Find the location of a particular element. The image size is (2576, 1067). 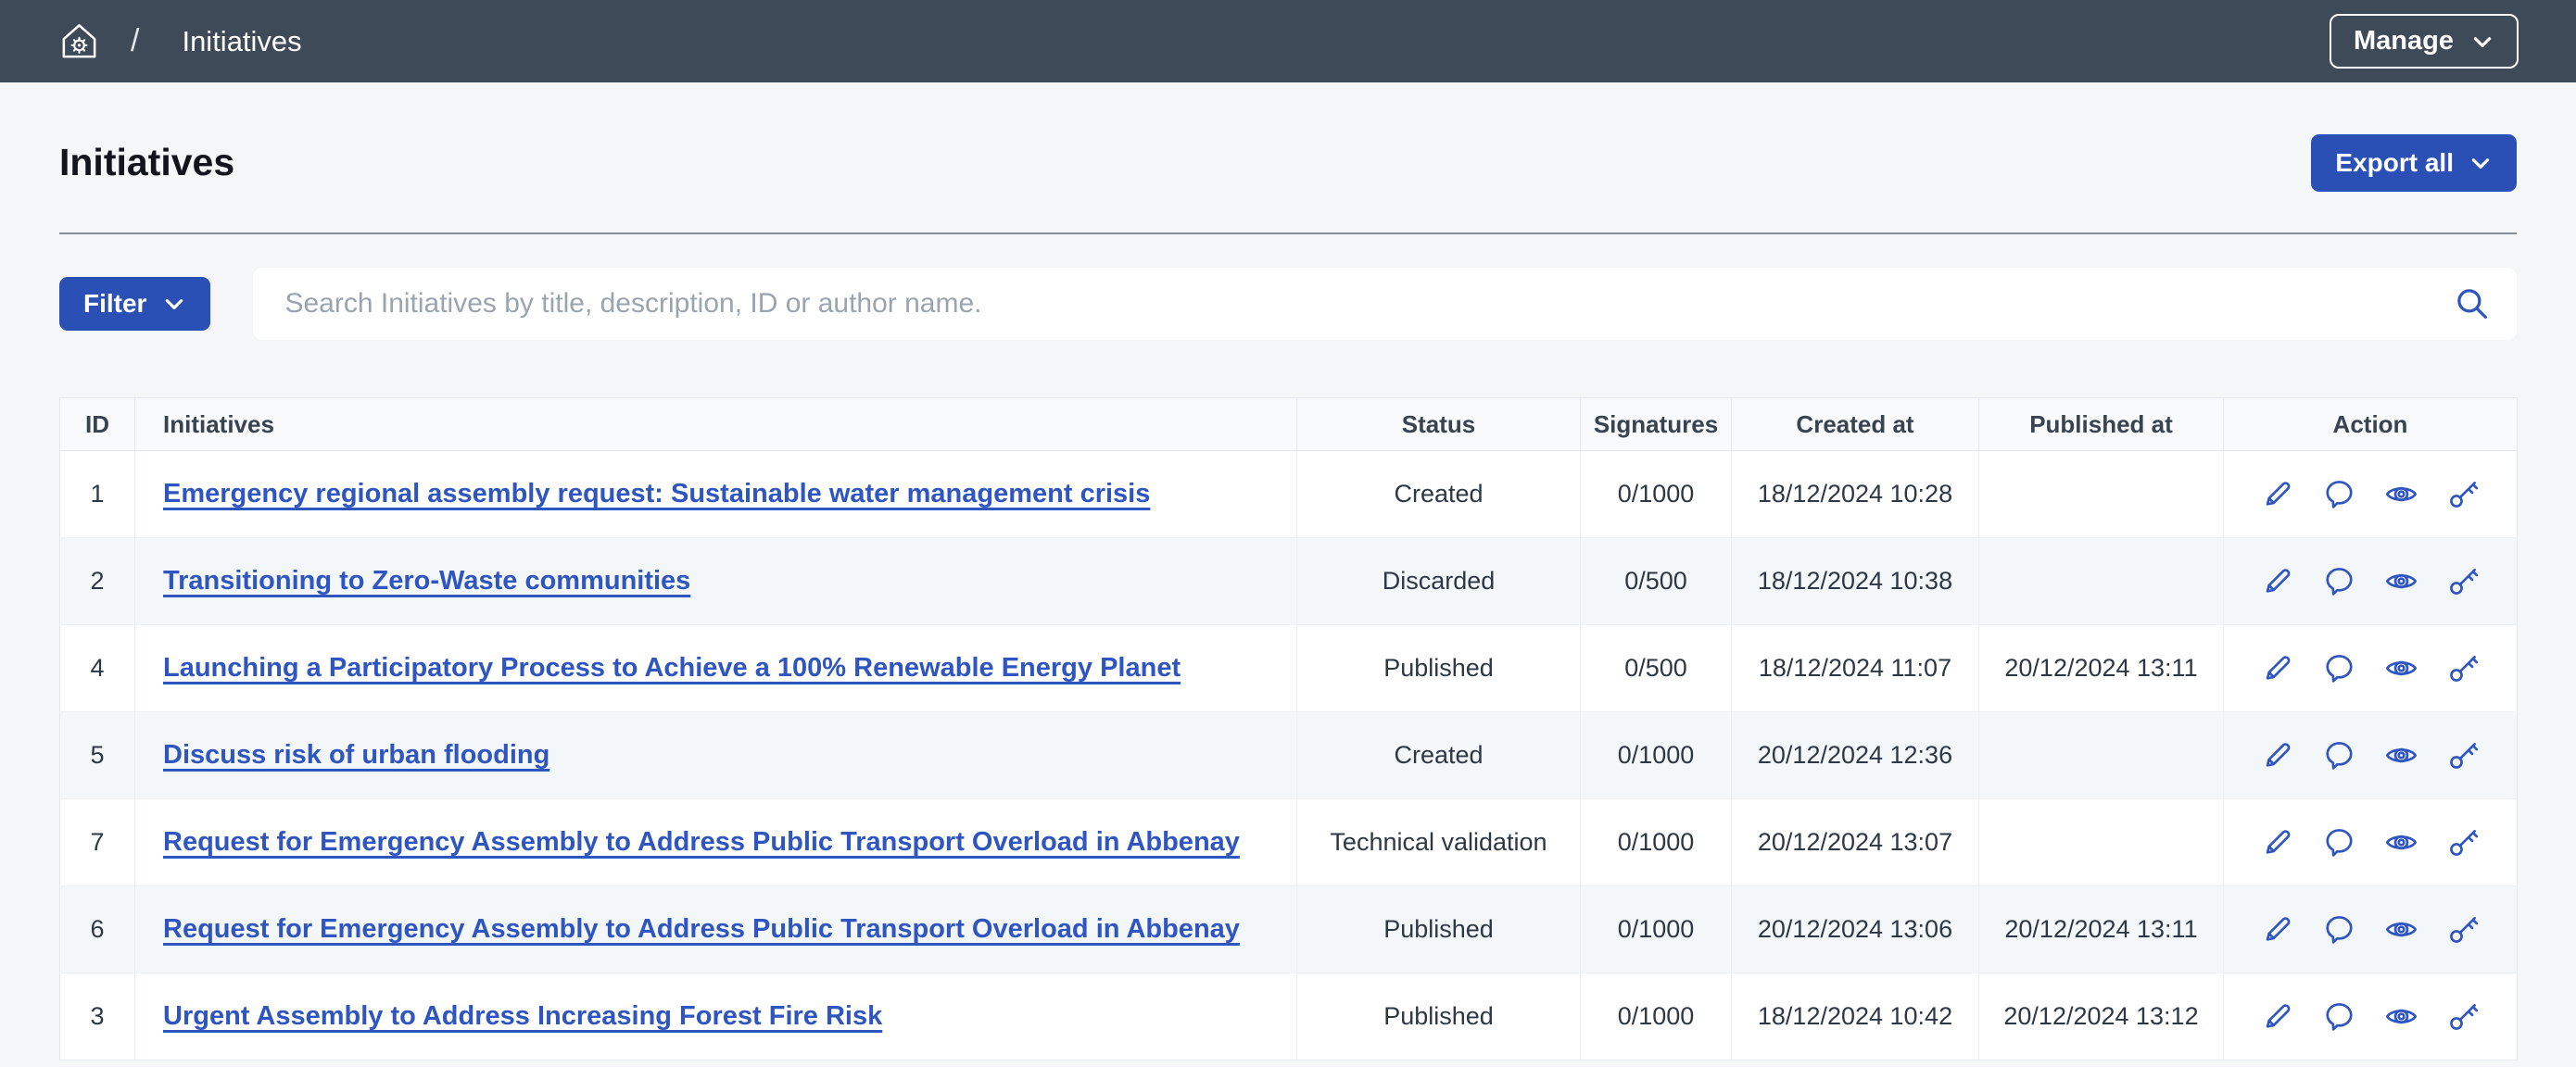

column-header-published-at: Published at is located at coordinates (2101, 424).